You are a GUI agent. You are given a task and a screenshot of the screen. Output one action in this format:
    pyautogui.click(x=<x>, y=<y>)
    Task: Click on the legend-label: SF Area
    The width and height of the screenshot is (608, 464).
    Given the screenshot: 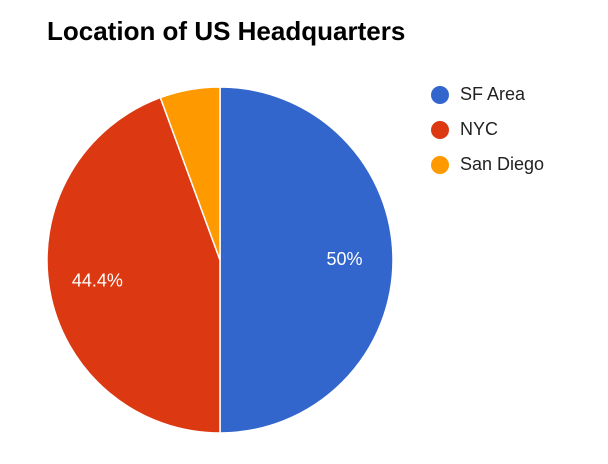 What is the action you would take?
    pyautogui.click(x=493, y=94)
    